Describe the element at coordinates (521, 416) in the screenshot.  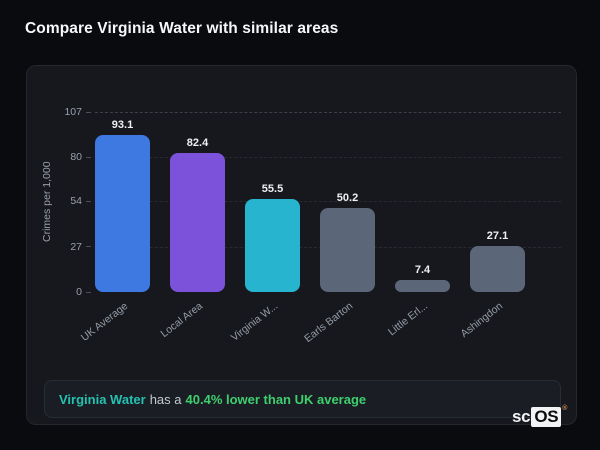
I see `logo-prefix: sc` at that location.